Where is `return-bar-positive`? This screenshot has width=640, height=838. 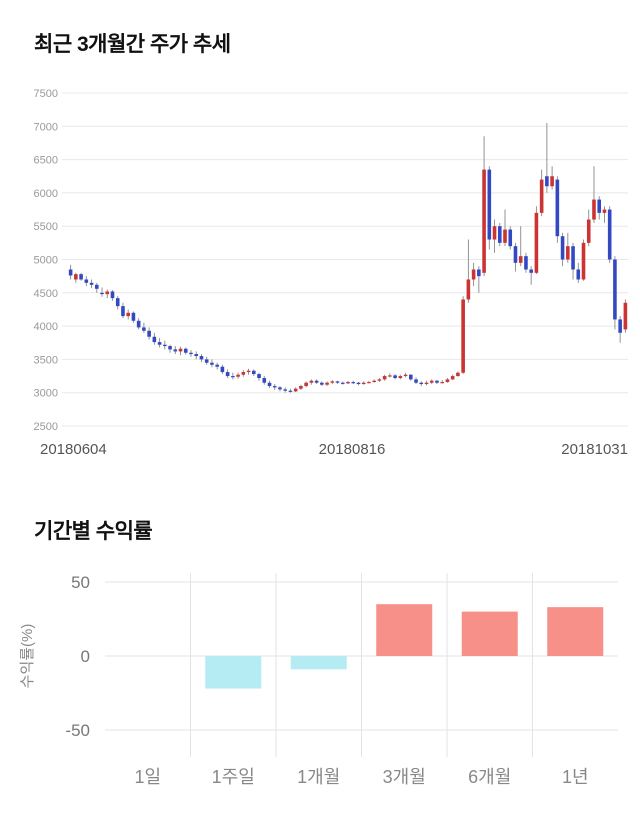
return-bar-positive is located at coordinates (404, 630).